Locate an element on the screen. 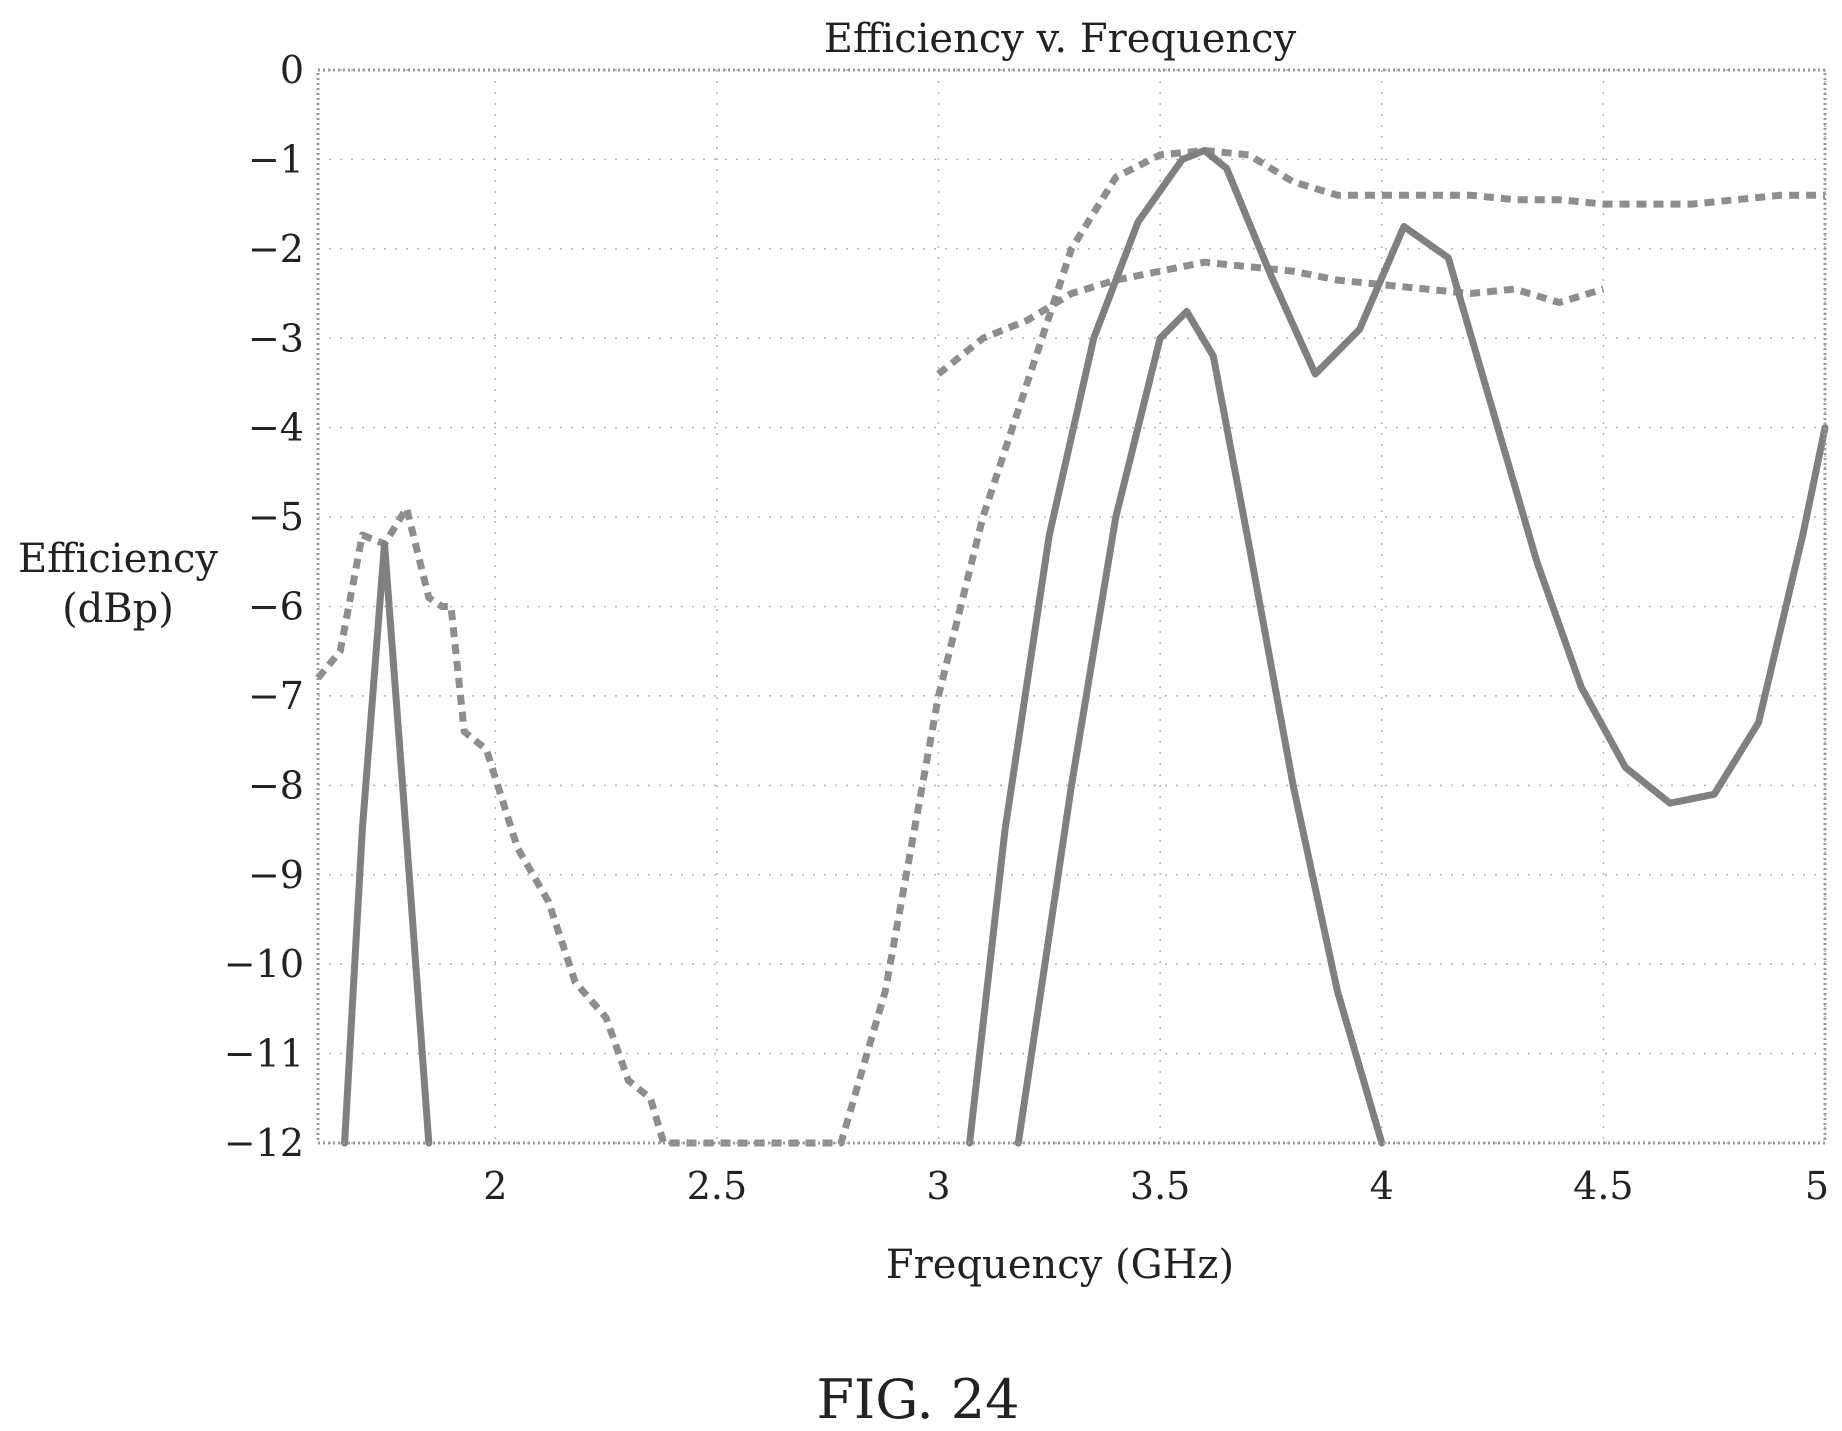  figure-caption: FIG. 24 is located at coordinates (917, 1399).